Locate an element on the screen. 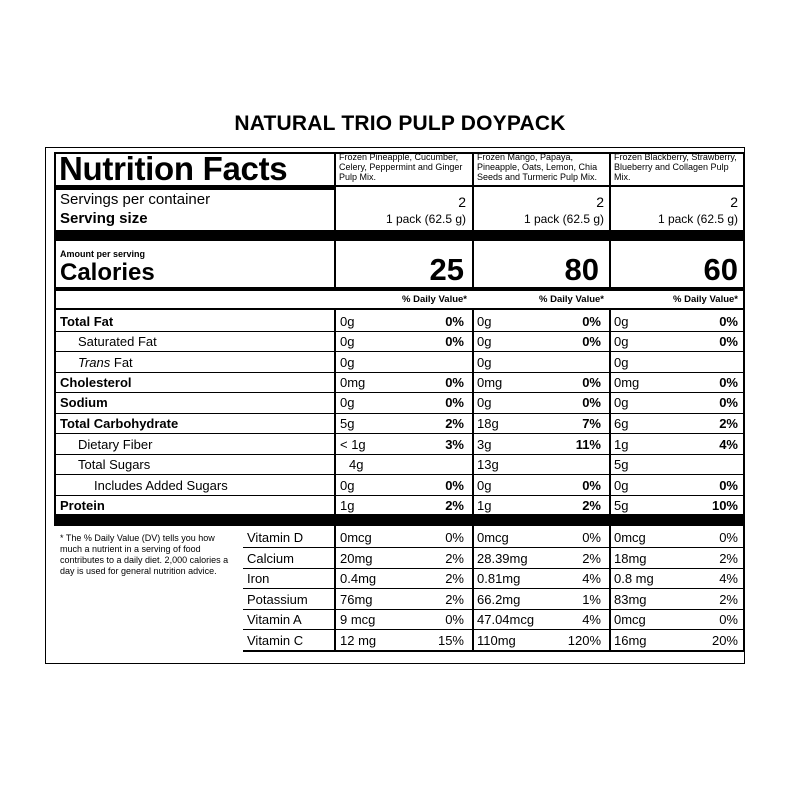 This screenshot has width=800, height=800. medium-rule is located at coordinates (399, 289).